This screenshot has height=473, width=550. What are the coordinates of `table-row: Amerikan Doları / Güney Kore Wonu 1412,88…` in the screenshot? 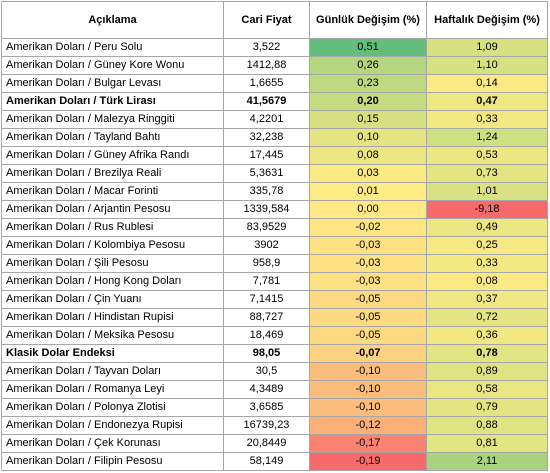 It's located at (274, 65).